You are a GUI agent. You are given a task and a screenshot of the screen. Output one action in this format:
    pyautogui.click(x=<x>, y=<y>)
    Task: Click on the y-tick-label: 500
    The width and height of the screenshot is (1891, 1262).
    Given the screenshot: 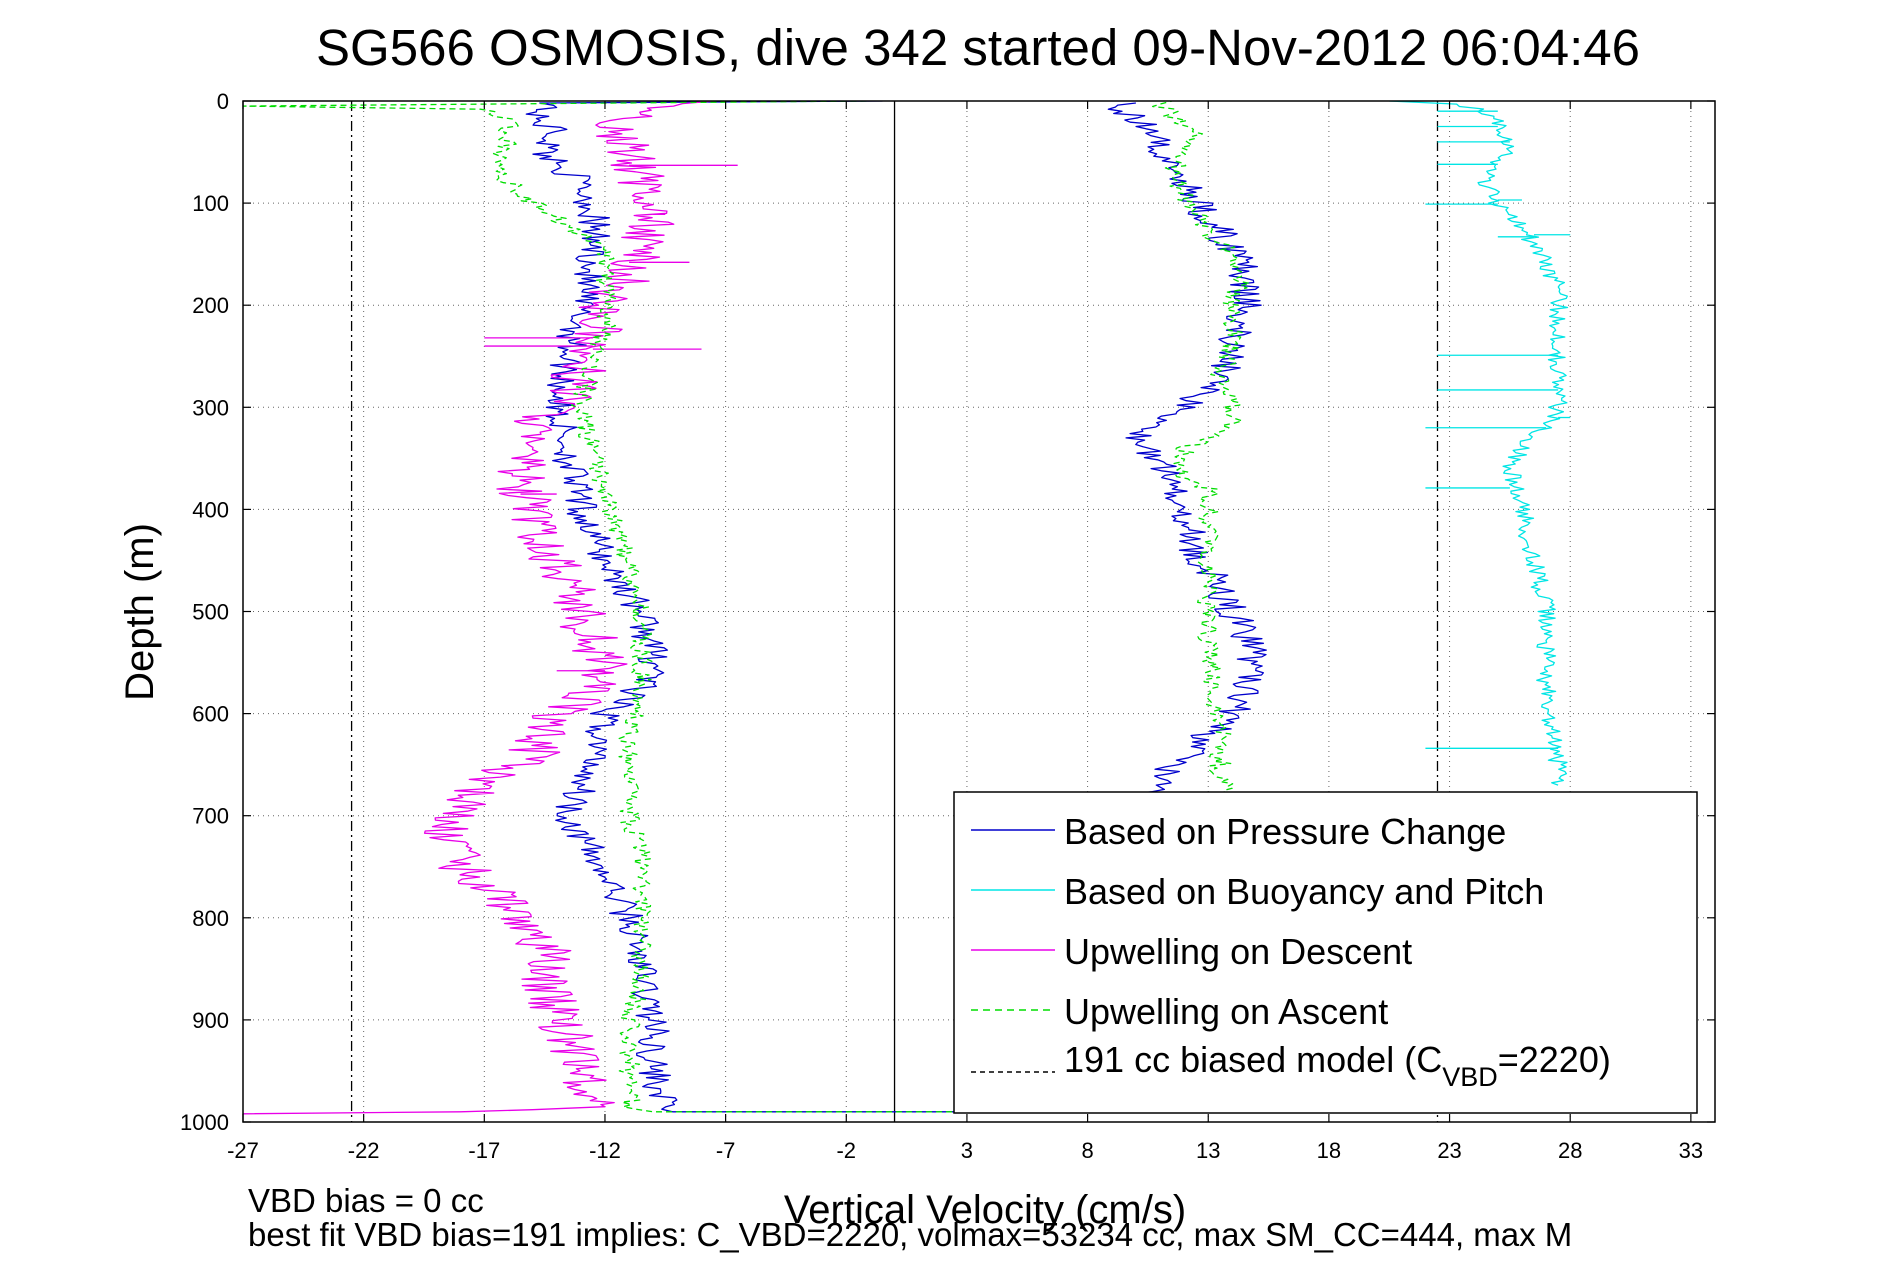 What is the action you would take?
    pyautogui.click(x=210, y=612)
    